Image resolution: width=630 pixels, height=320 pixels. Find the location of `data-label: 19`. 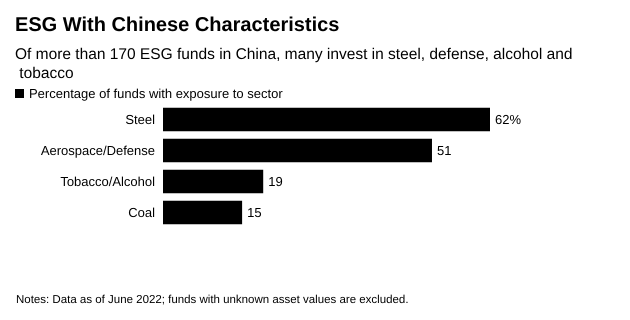

data-label: 19 is located at coordinates (275, 181).